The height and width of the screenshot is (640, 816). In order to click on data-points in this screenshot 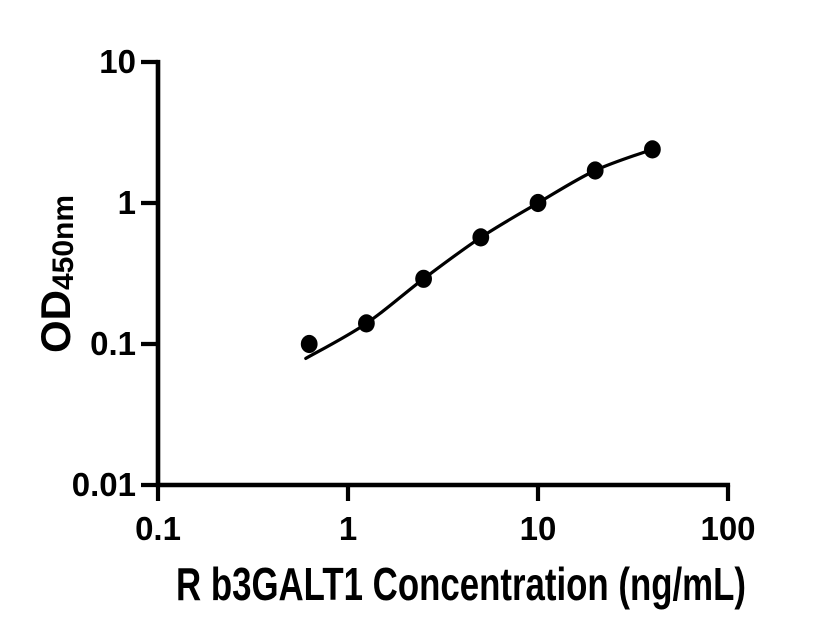, I will do `click(480, 247)`.